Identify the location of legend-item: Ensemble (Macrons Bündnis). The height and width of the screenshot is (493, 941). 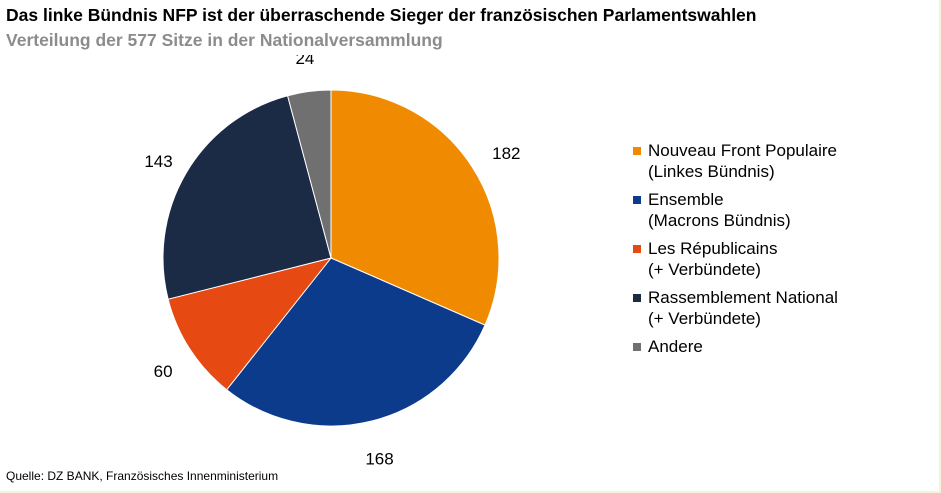
(735, 210).